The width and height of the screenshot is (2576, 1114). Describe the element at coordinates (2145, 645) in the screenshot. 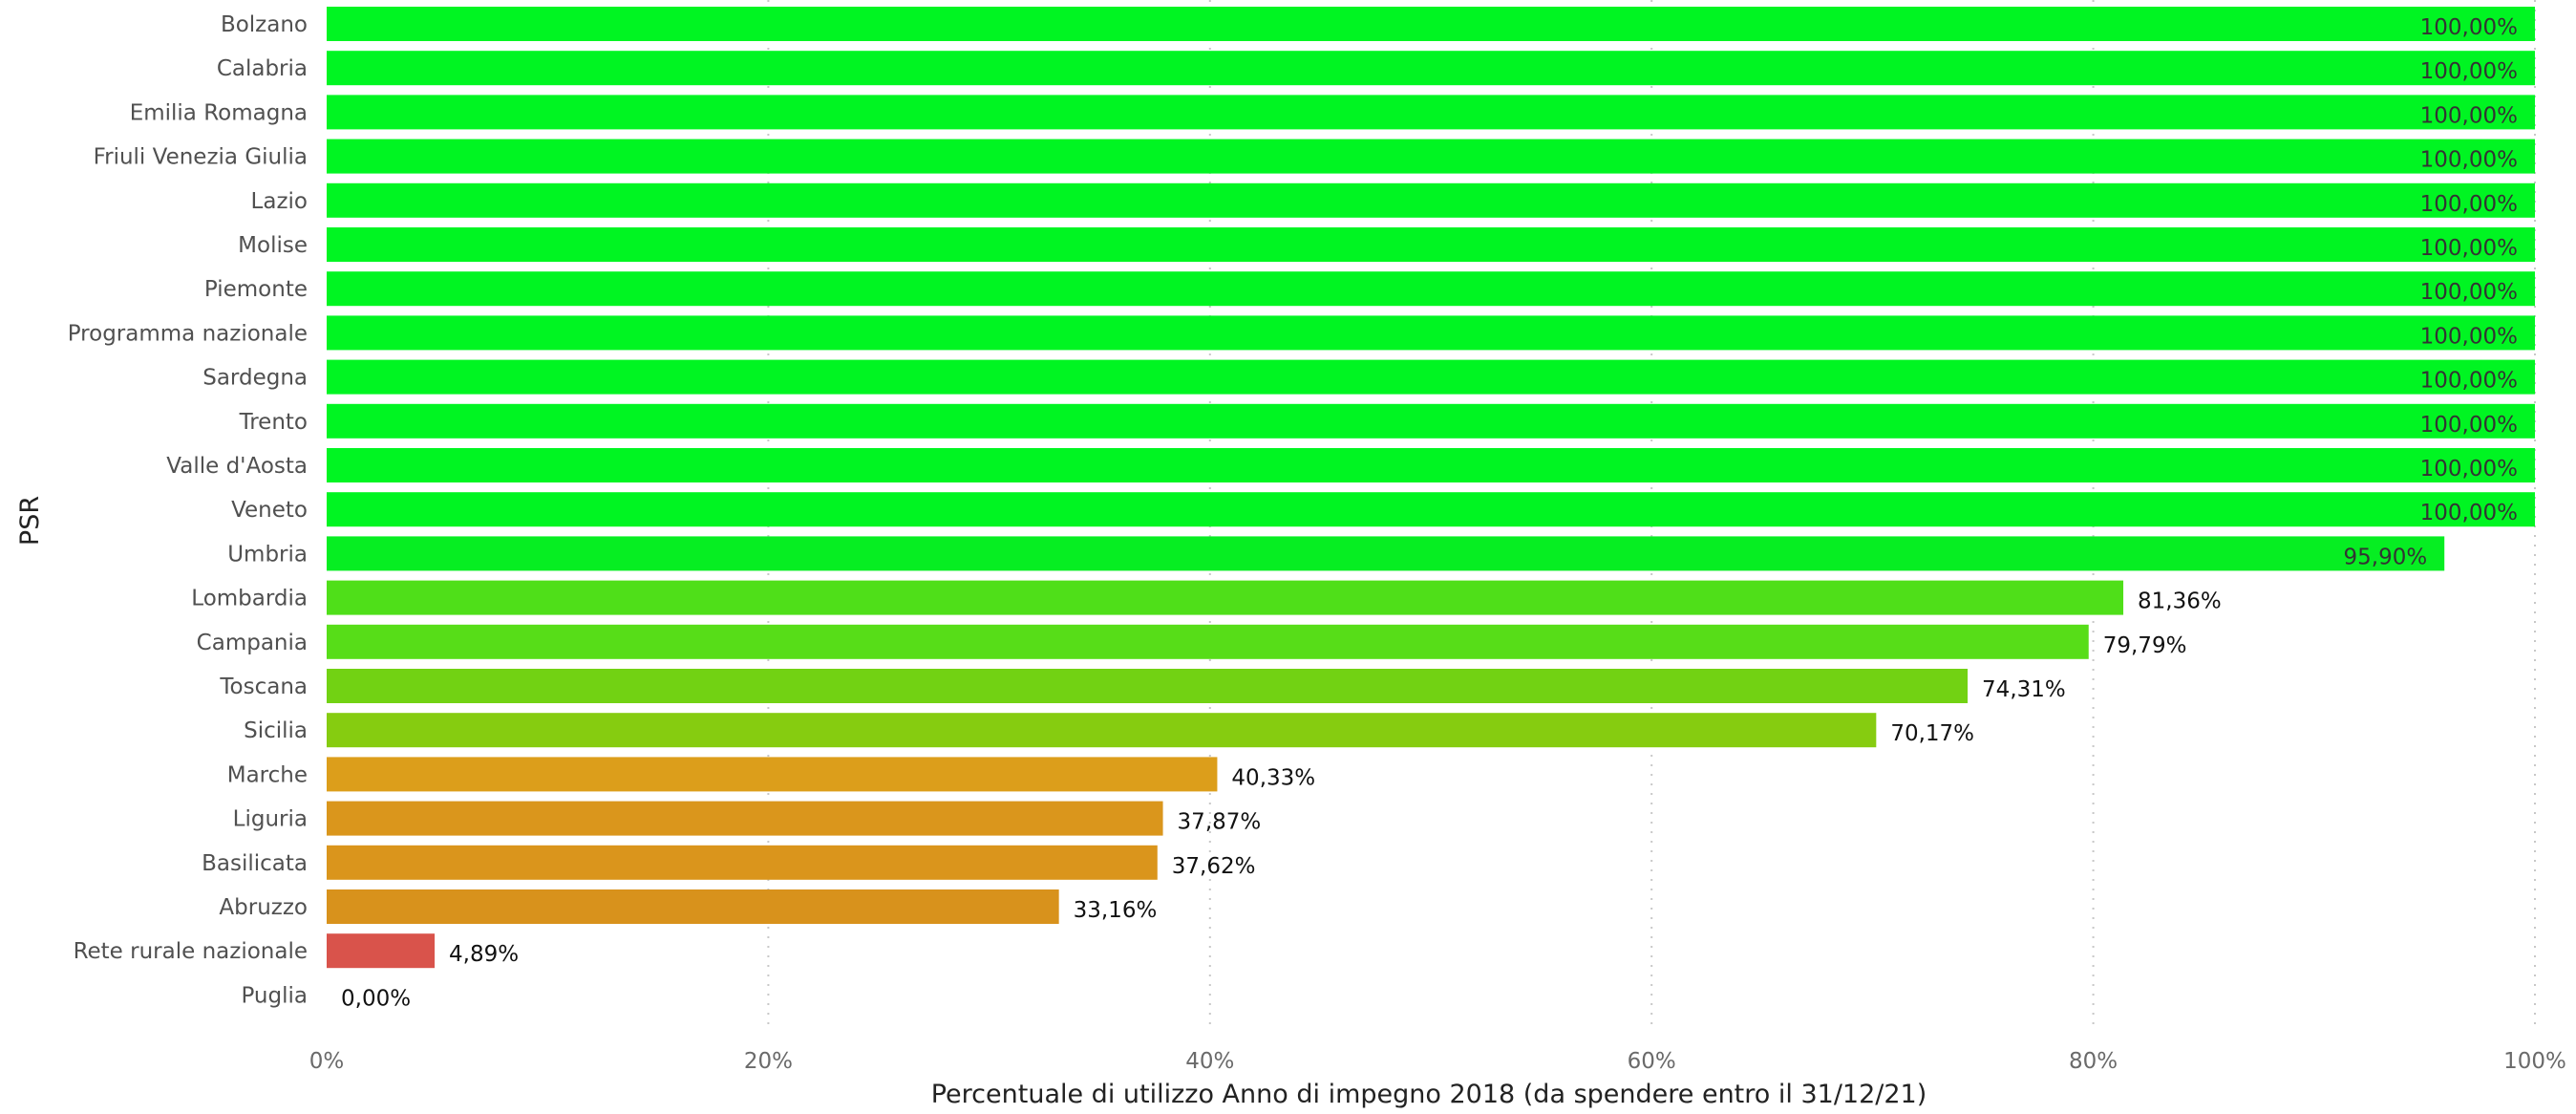

I see `data-label: 79,79%` at that location.